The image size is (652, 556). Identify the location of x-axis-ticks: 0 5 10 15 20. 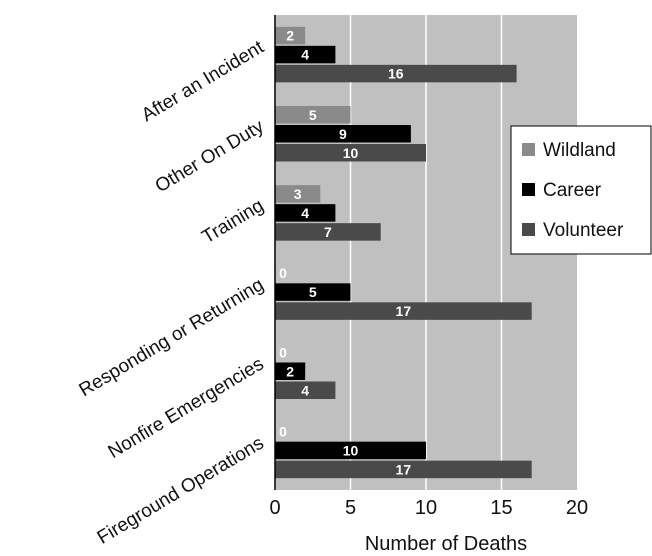
(428, 508).